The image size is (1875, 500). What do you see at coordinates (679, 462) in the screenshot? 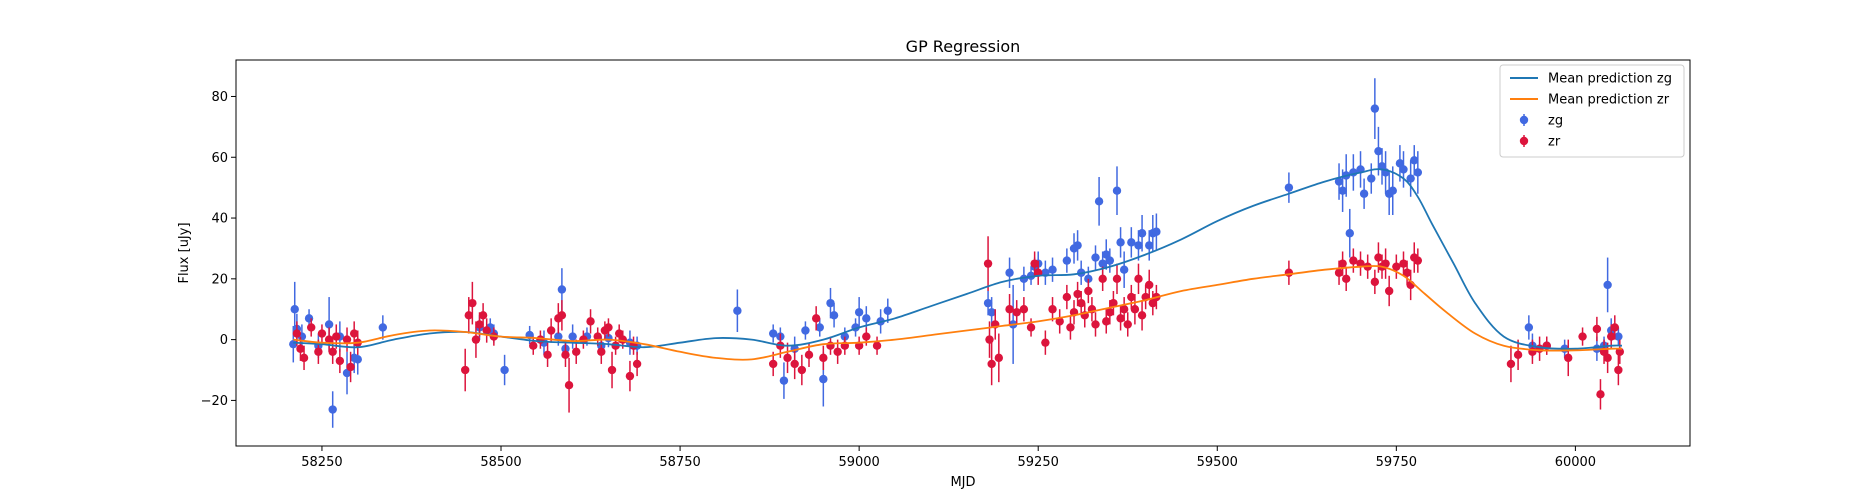
I see `x-tick-label: 58750` at bounding box center [679, 462].